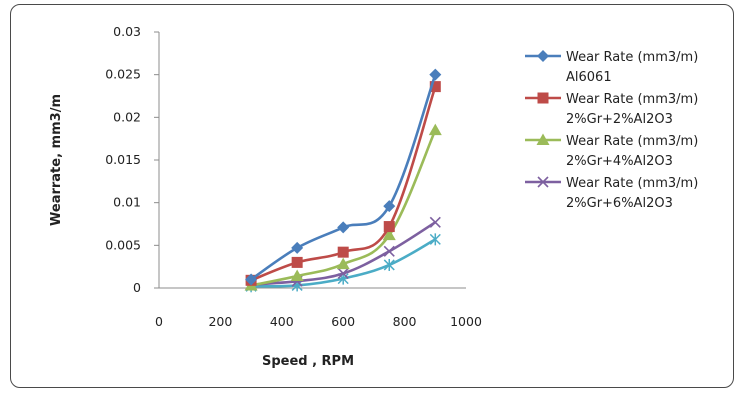  What do you see at coordinates (611, 67) in the screenshot?
I see `legend-entry-1: Wear Rate (mm3/m) Al6061` at bounding box center [611, 67].